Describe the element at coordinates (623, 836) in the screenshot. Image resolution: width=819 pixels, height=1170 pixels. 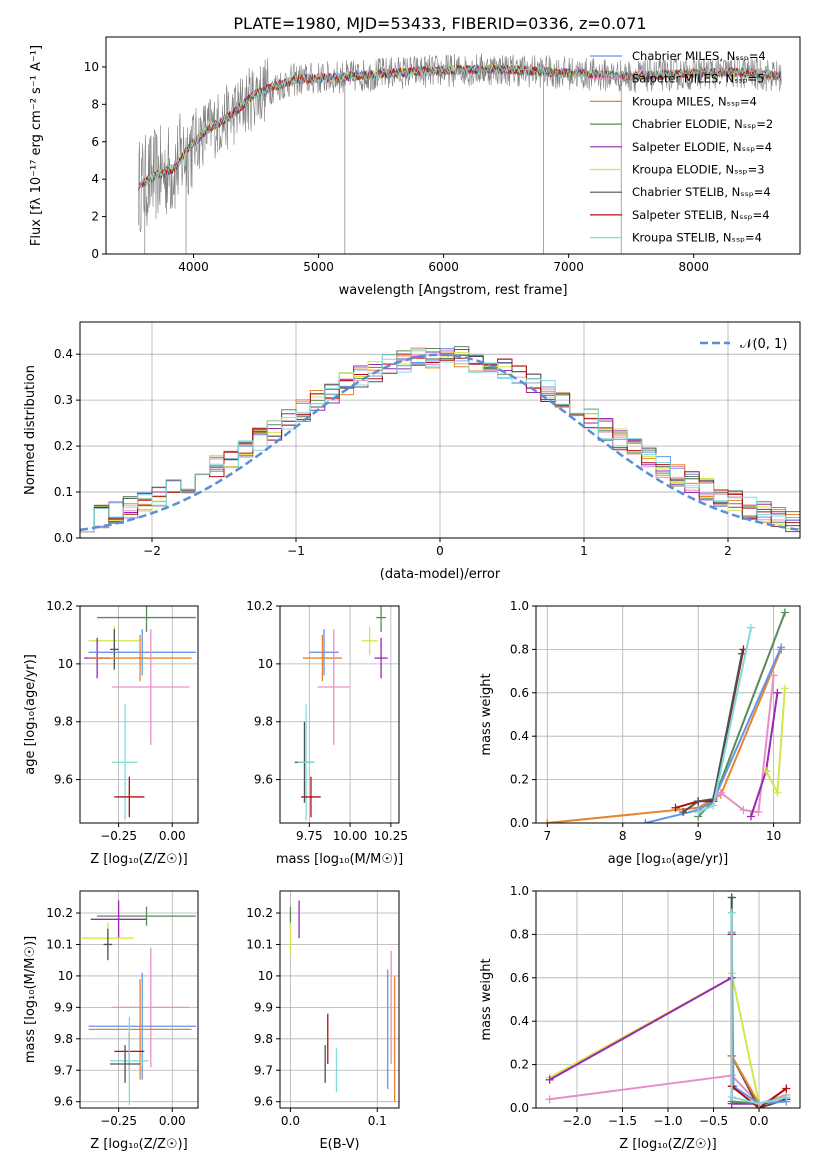
I see `x-tick-label: 8` at that location.